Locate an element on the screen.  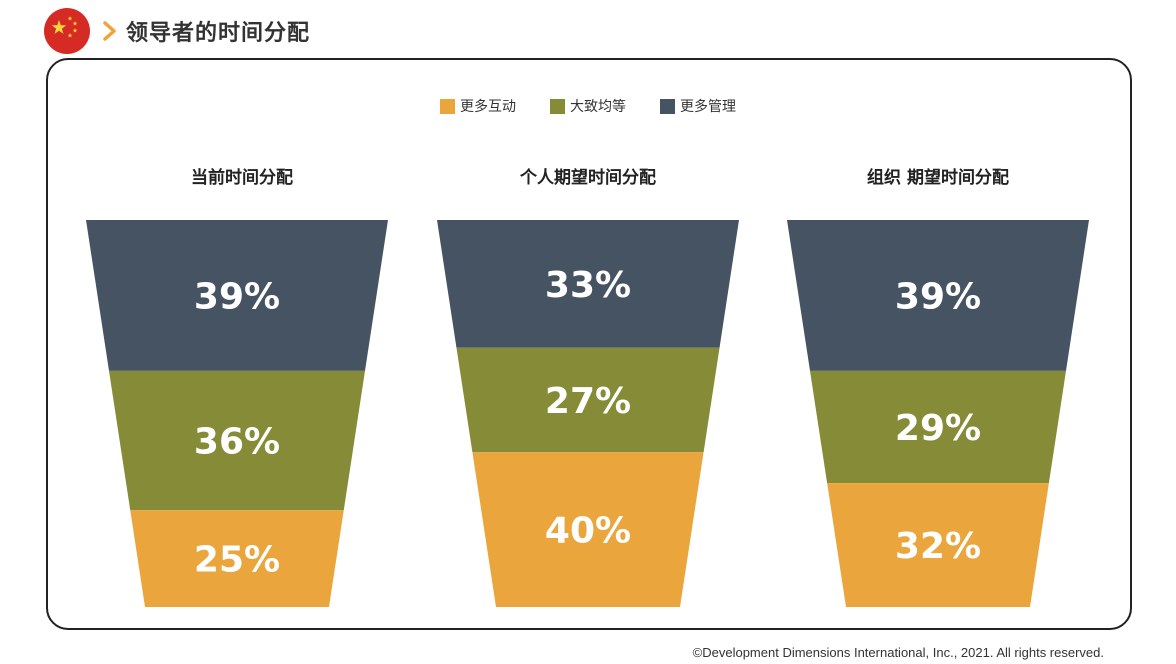
legend-swatch-management is located at coordinates (667, 106).